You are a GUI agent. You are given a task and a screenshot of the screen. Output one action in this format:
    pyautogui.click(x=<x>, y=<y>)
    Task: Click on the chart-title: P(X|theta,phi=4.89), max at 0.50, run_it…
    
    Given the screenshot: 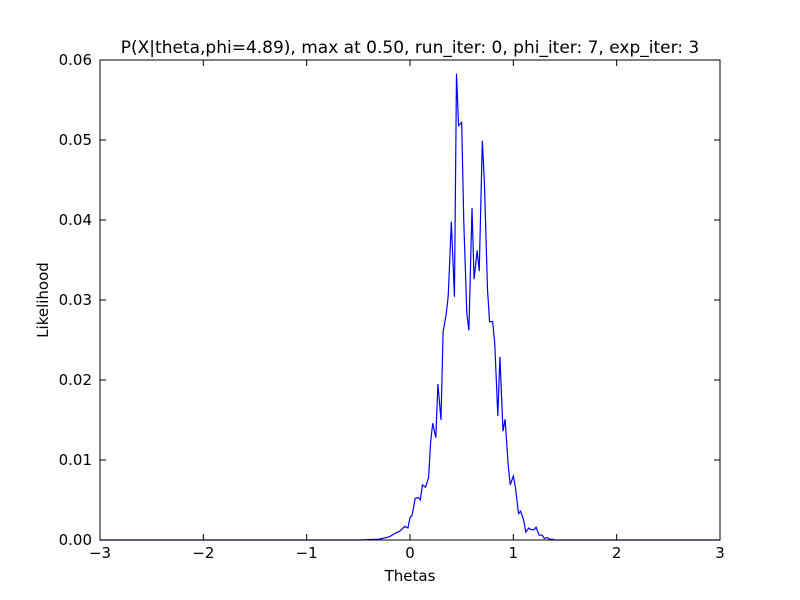 What is the action you would take?
    pyautogui.click(x=410, y=48)
    